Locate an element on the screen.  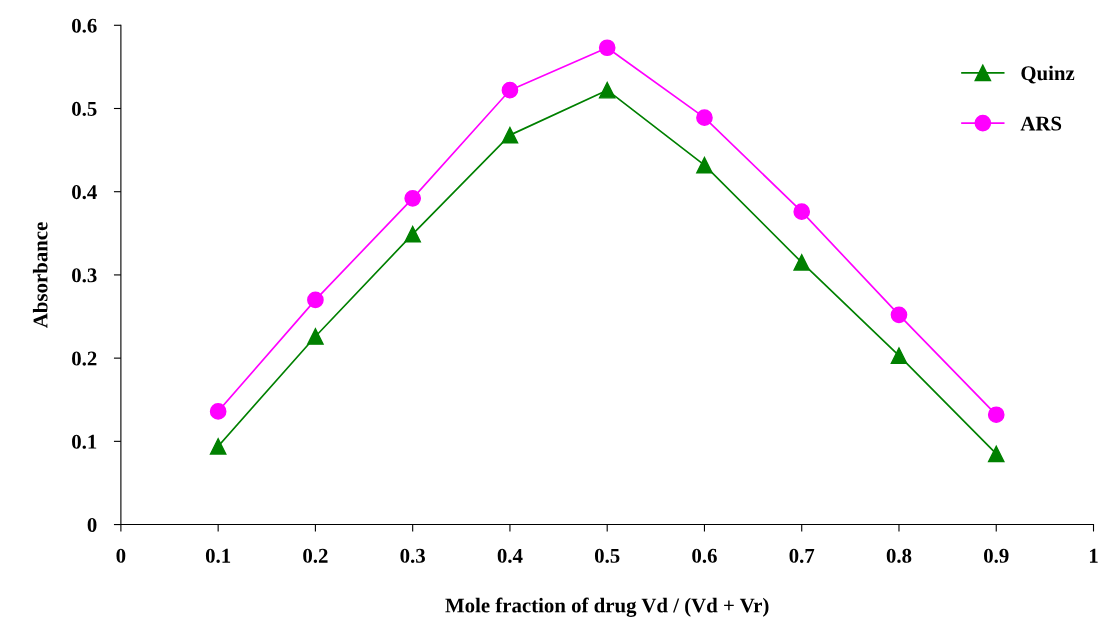
y-tick-label: 0.5 is located at coordinates (84, 109).